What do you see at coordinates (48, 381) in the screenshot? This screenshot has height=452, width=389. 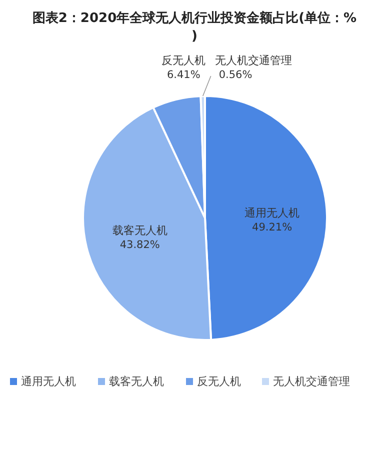 I see `legend-label: 通用无人机` at bounding box center [48, 381].